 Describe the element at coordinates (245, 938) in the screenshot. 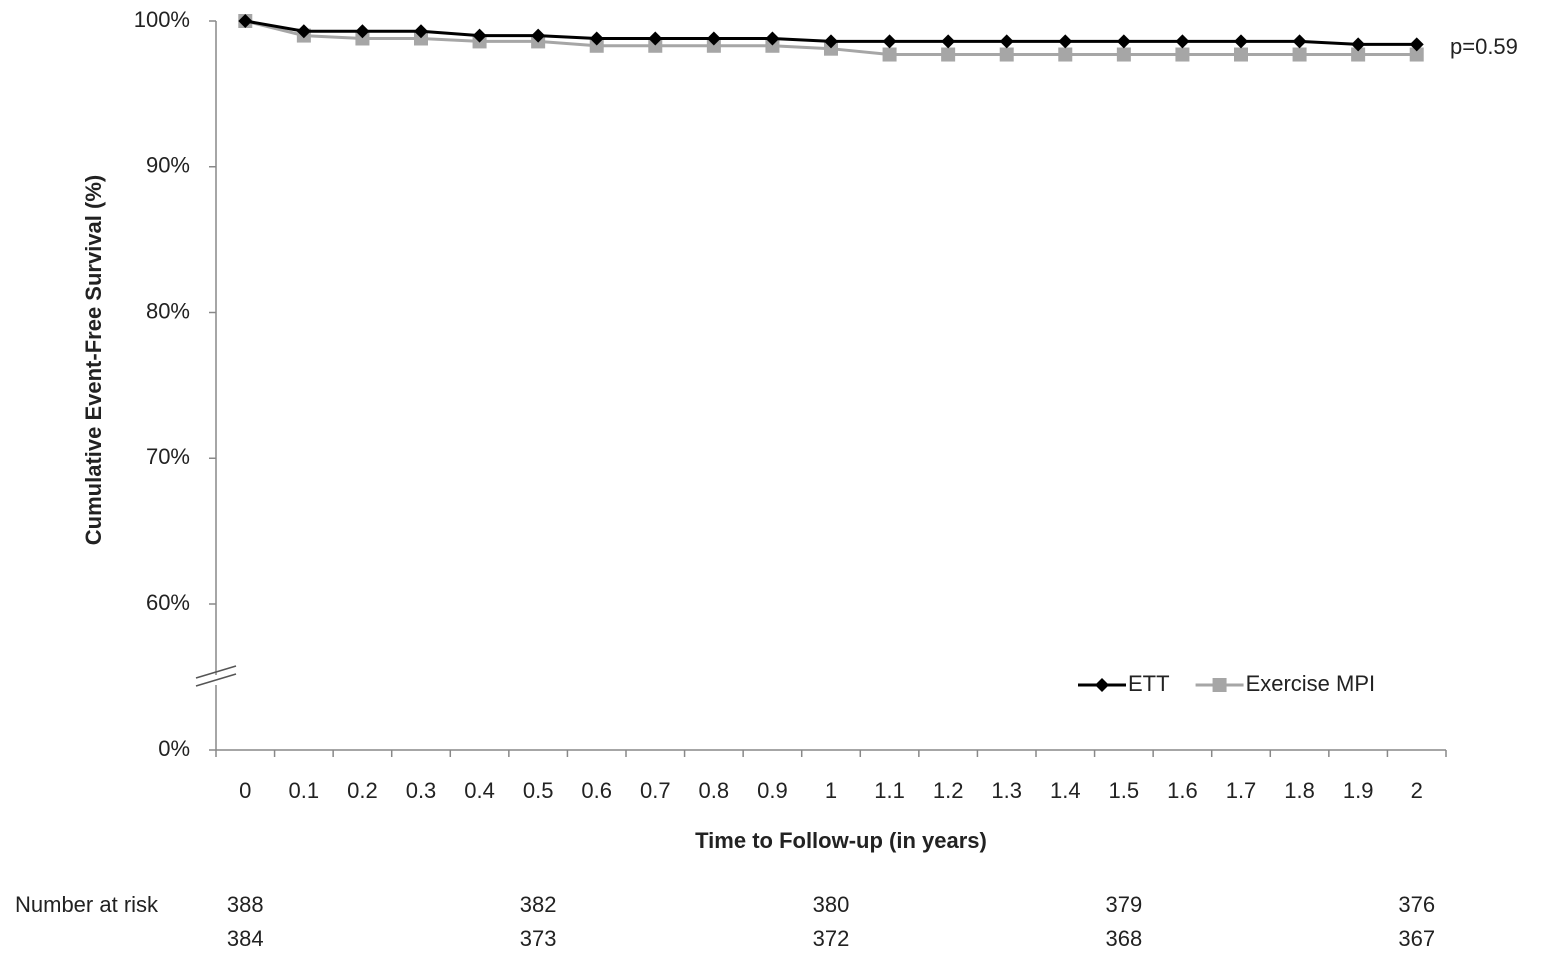

I see `risk-number: 384` at that location.